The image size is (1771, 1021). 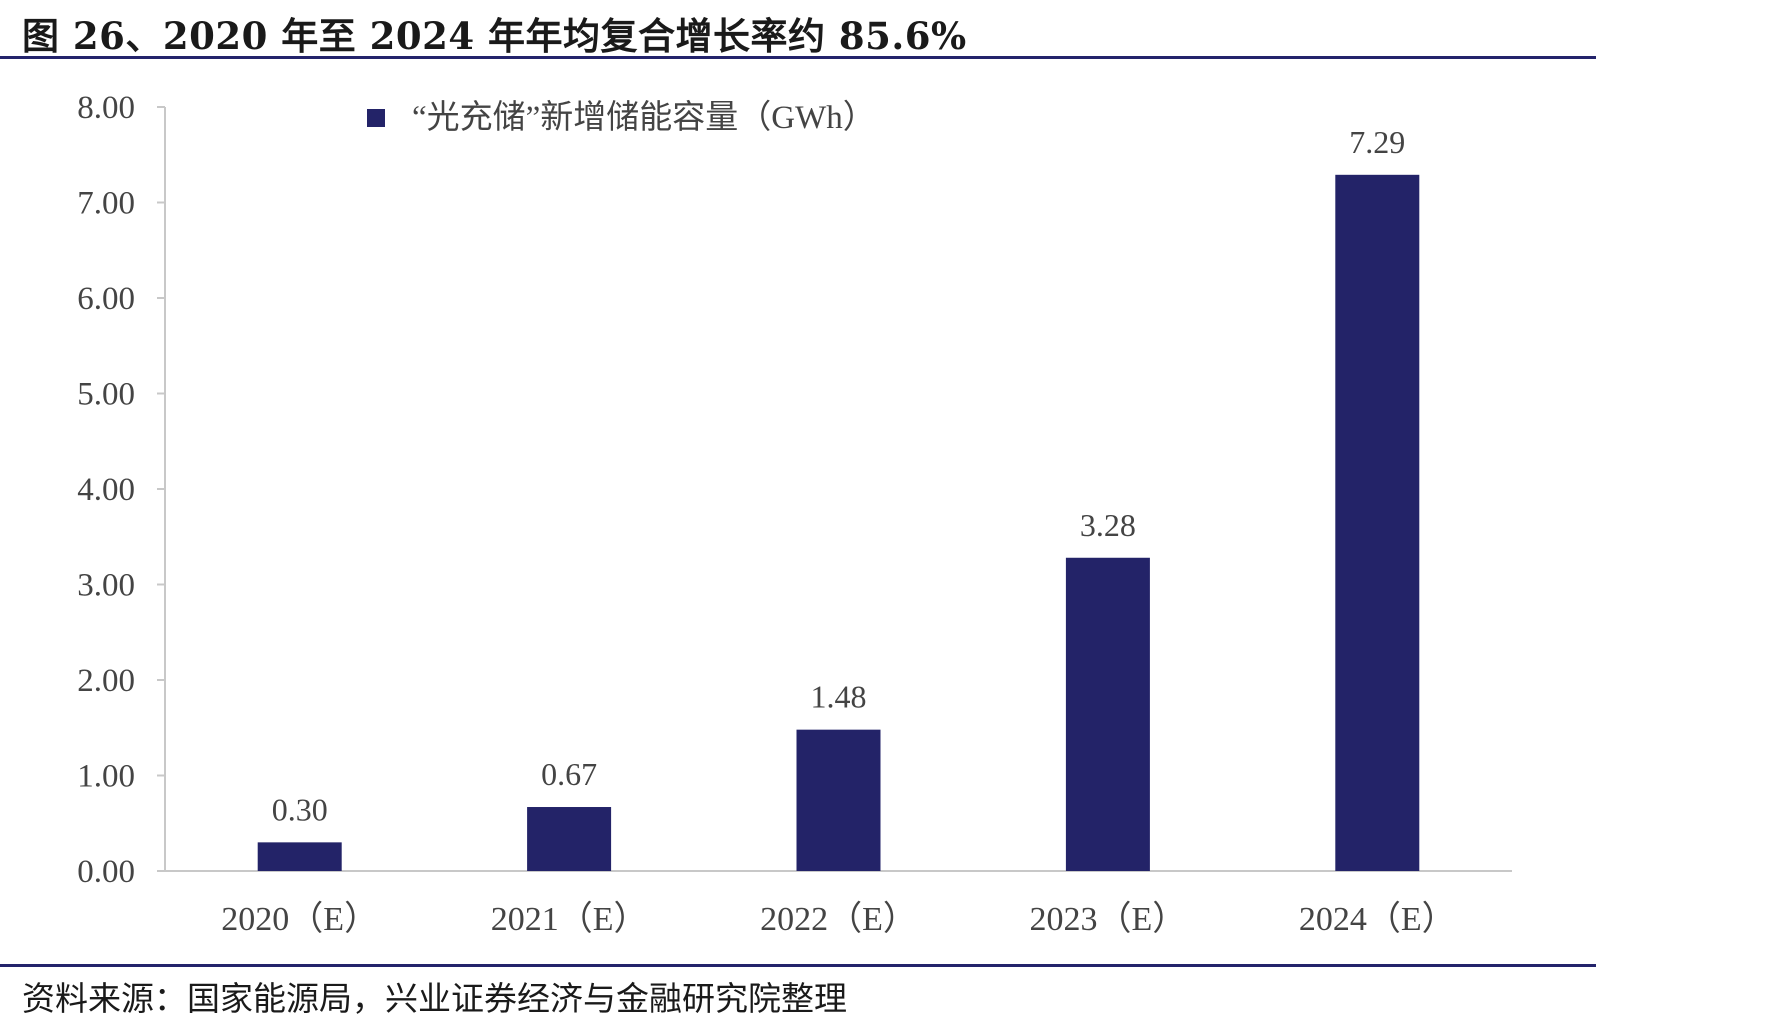 What do you see at coordinates (106, 872) in the screenshot?
I see `y-tick-label: 0.00` at bounding box center [106, 872].